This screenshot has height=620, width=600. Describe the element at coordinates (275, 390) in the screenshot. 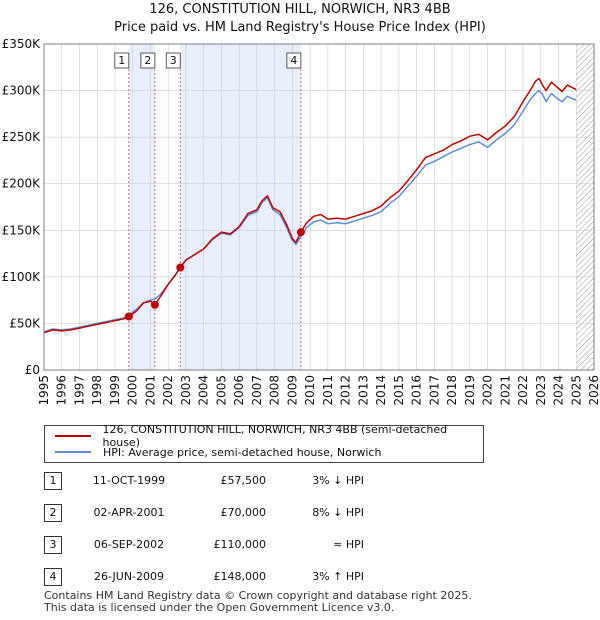

I see `x-tick-label: 2008` at that location.